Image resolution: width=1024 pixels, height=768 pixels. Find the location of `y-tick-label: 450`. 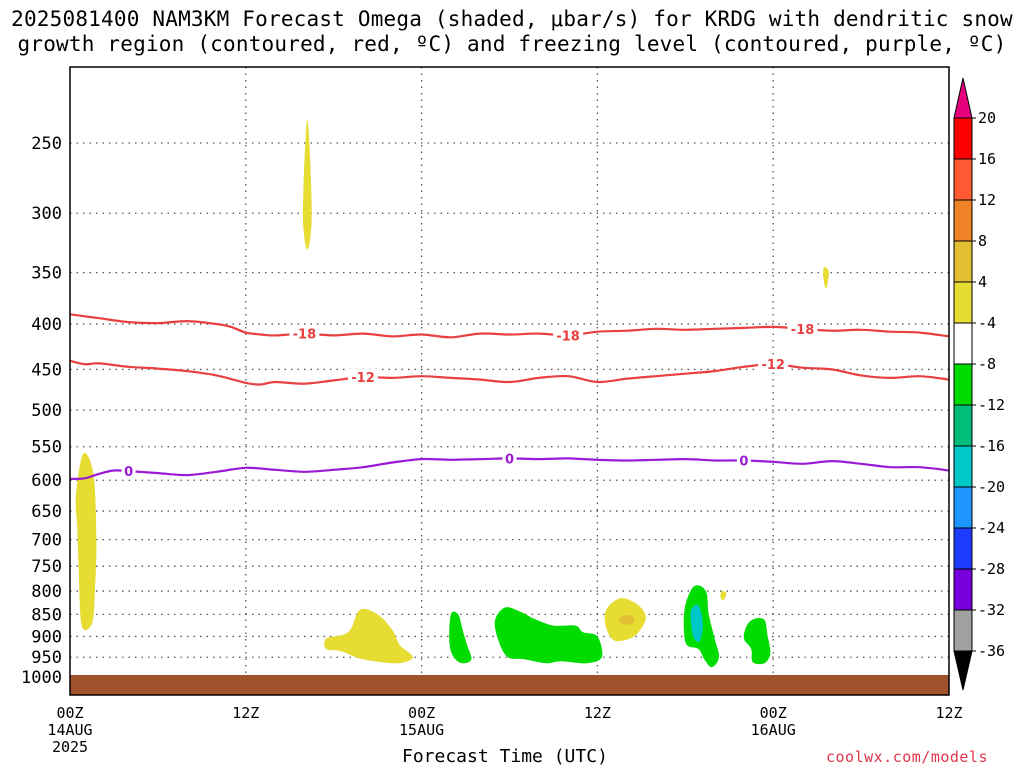

y-tick-label: 450 is located at coordinates (46, 370).